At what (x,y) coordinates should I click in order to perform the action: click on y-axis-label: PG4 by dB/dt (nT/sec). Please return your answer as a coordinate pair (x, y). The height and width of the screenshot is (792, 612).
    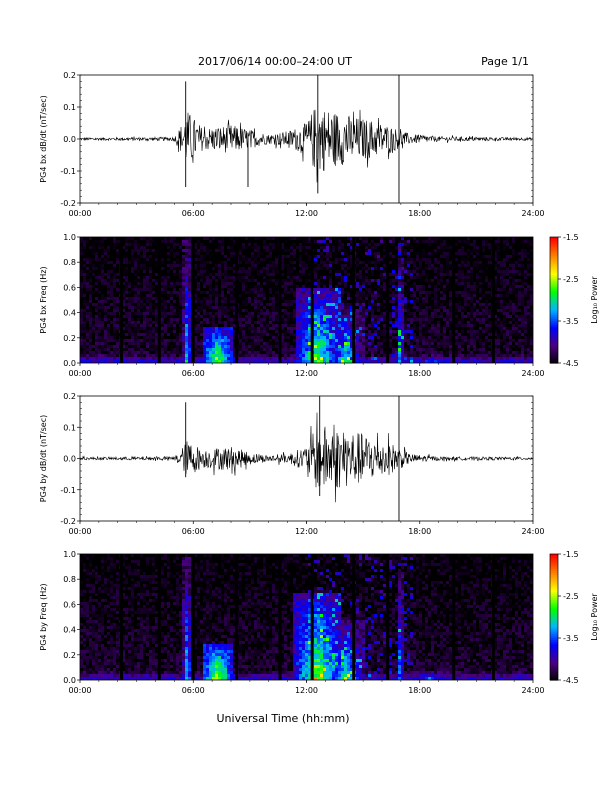
    Looking at the image, I should click on (43, 458).